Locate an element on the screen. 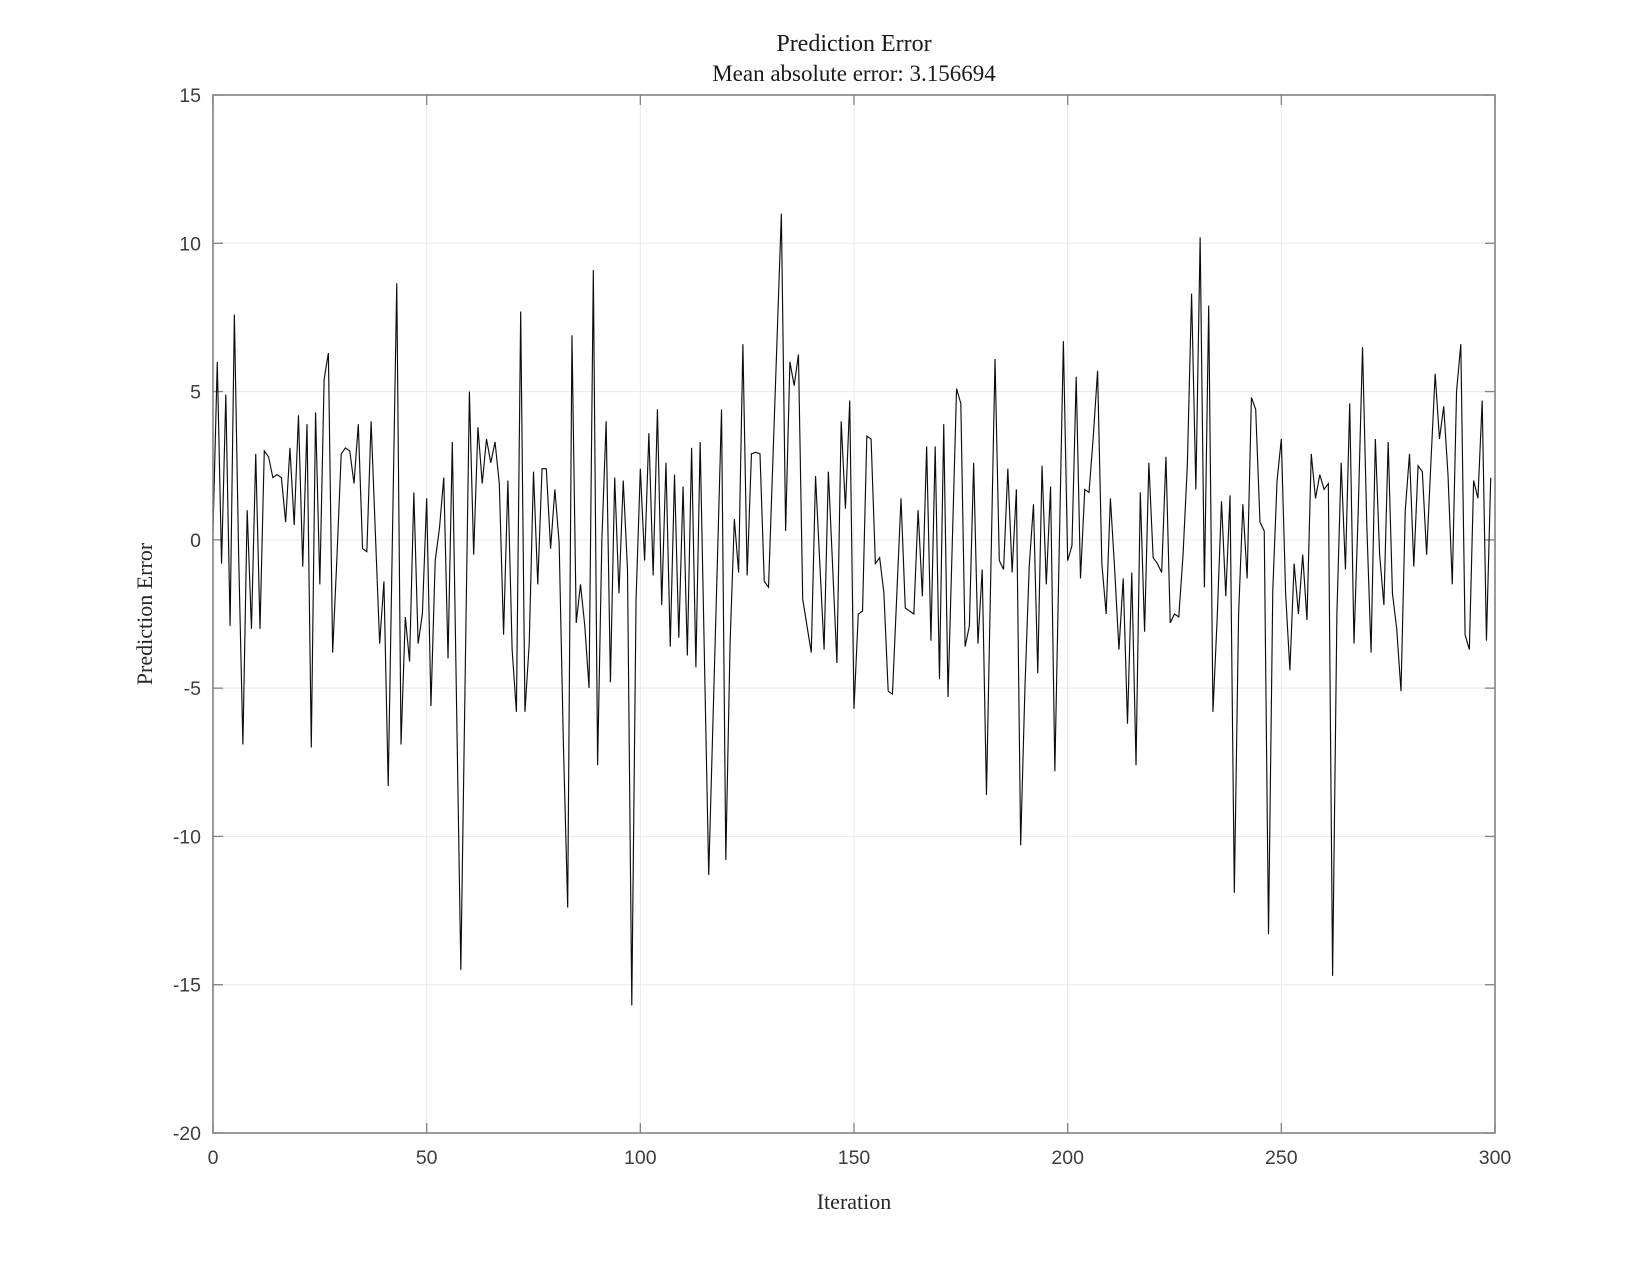 The width and height of the screenshot is (1650, 1275). chart-title: Prediction Error is located at coordinates (853, 44).